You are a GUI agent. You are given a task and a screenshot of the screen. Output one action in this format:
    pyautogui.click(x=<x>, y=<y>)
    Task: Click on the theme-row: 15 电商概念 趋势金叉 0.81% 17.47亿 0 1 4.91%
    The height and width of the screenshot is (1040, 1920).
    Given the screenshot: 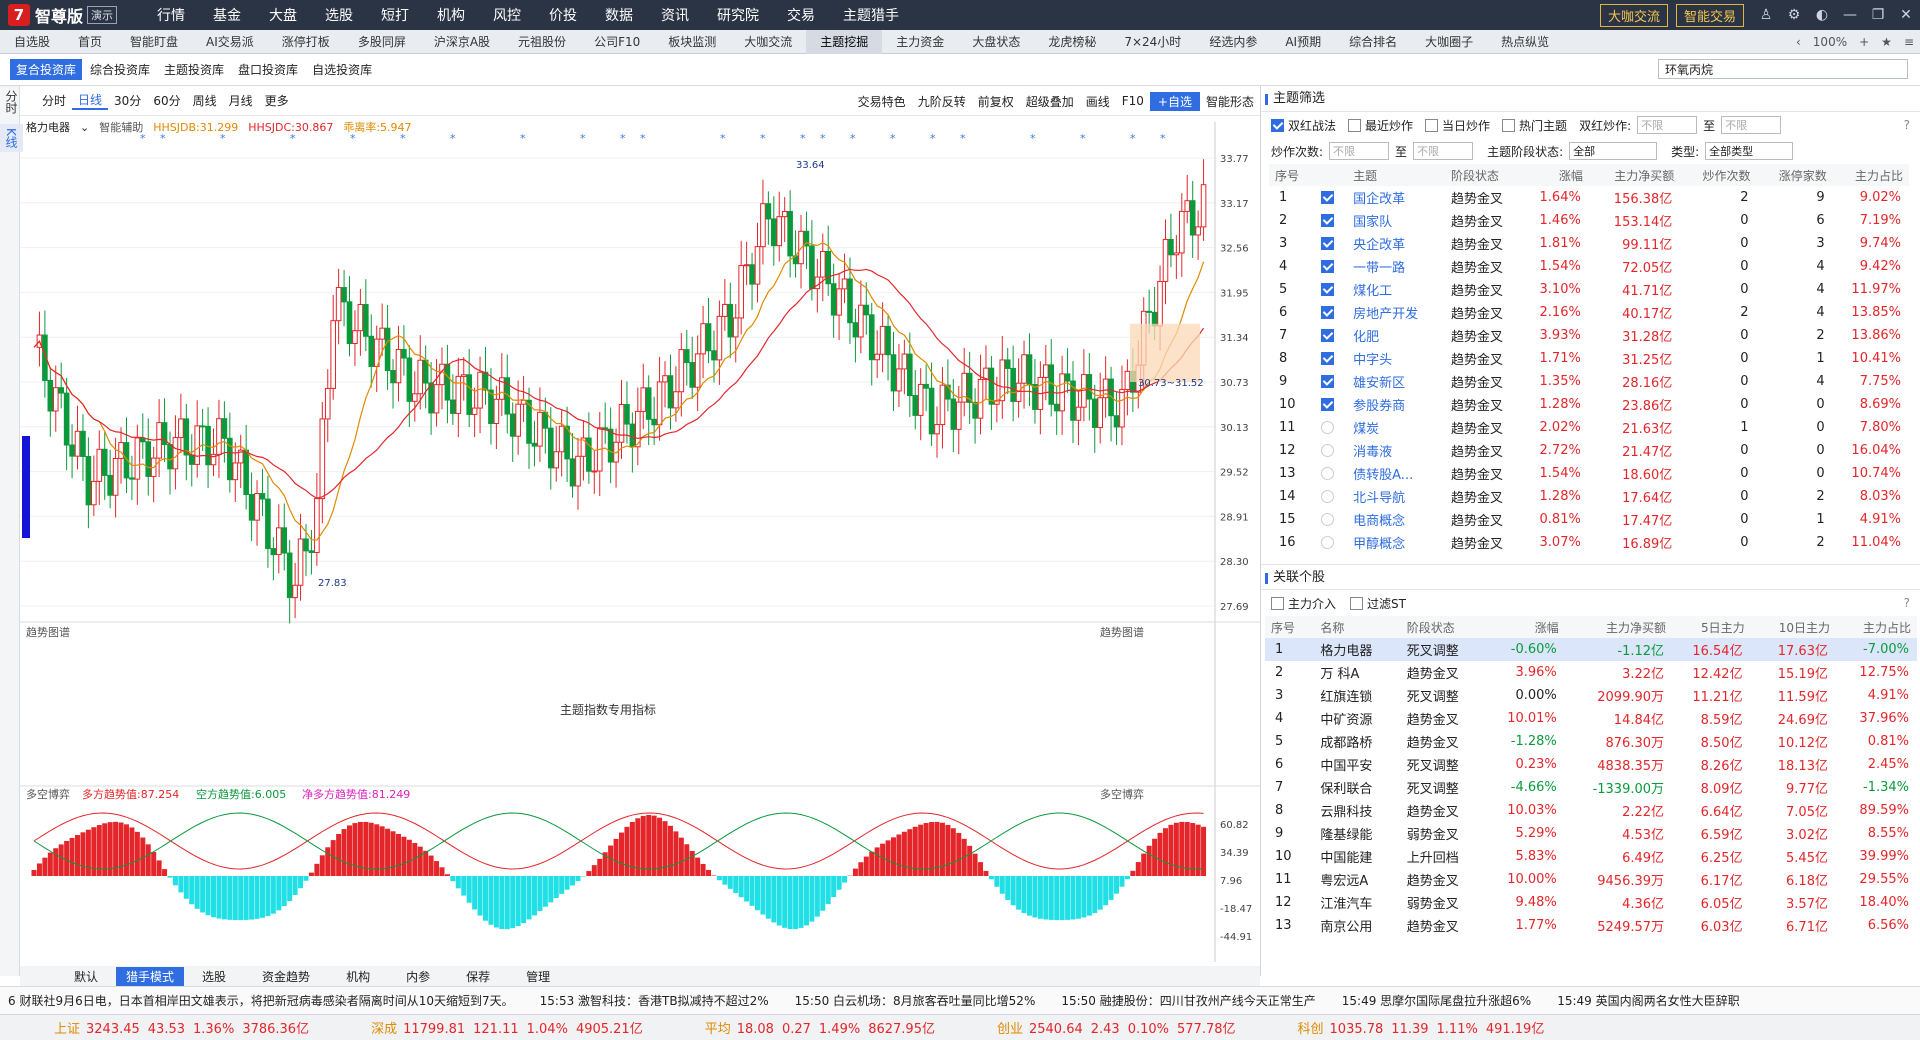 What is the action you would take?
    pyautogui.click(x=1589, y=519)
    